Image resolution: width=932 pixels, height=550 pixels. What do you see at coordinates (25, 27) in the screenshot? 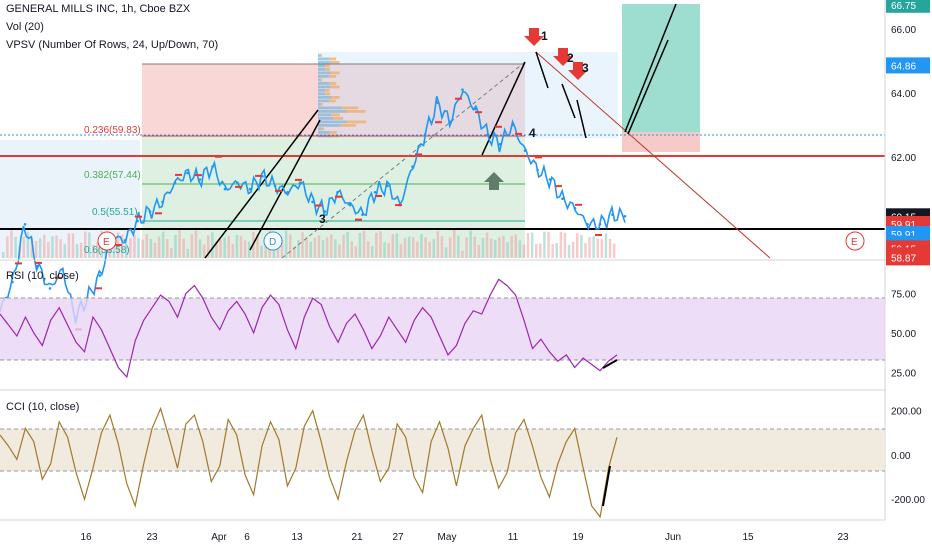
I see `volume-legend: Vol (20)` at bounding box center [25, 27].